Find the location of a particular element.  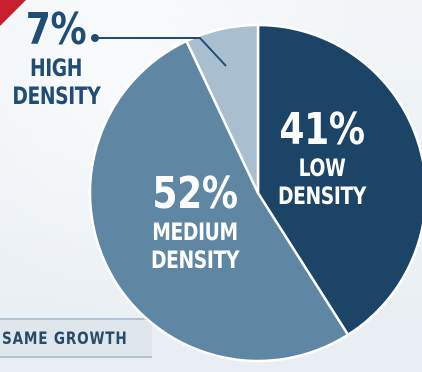

slice-label-high: 7% HIGH DENSITY is located at coordinates (56, 57).